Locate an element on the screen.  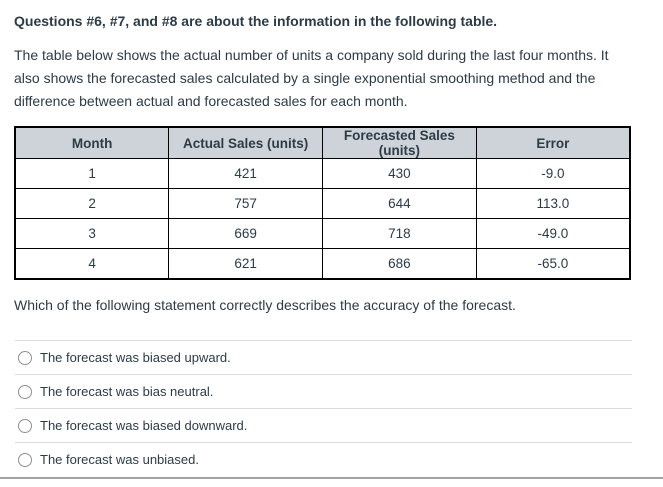
column-header-forecasted-sales: Forecasted Sales (units) is located at coordinates (399, 142).